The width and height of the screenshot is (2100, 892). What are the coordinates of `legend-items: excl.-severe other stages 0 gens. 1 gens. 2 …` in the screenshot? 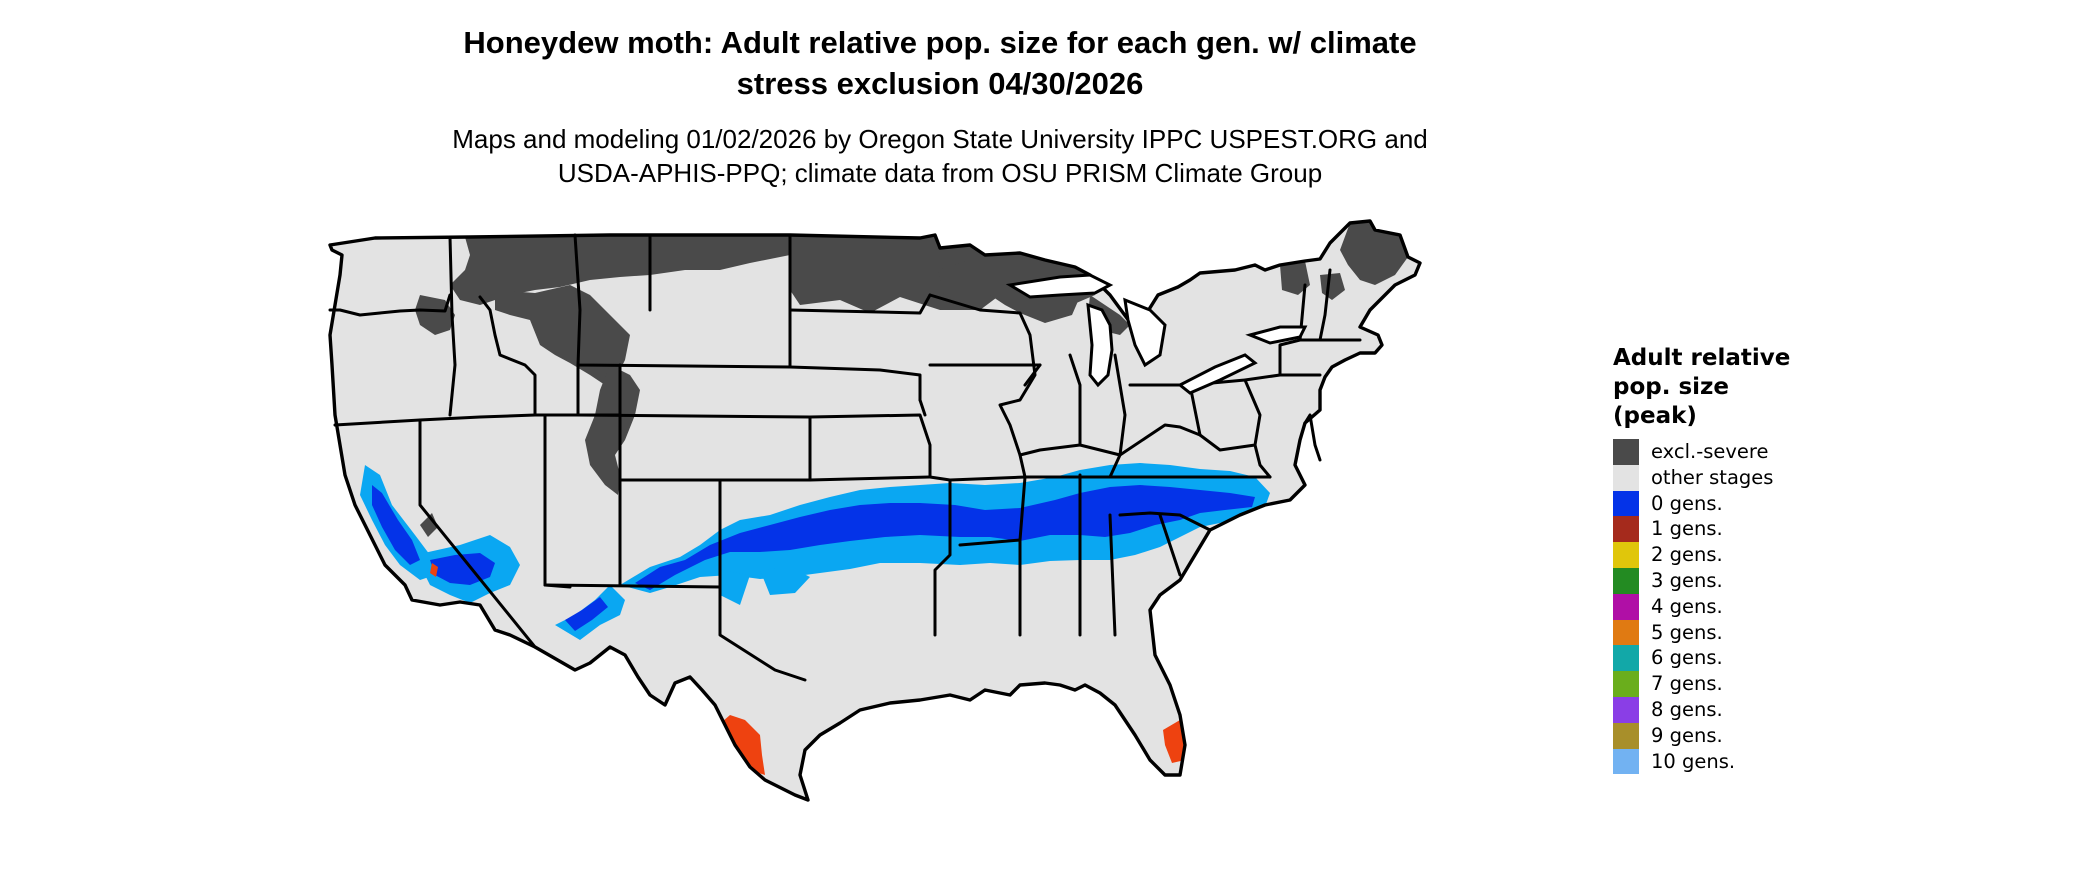 It's located at (1758, 607).